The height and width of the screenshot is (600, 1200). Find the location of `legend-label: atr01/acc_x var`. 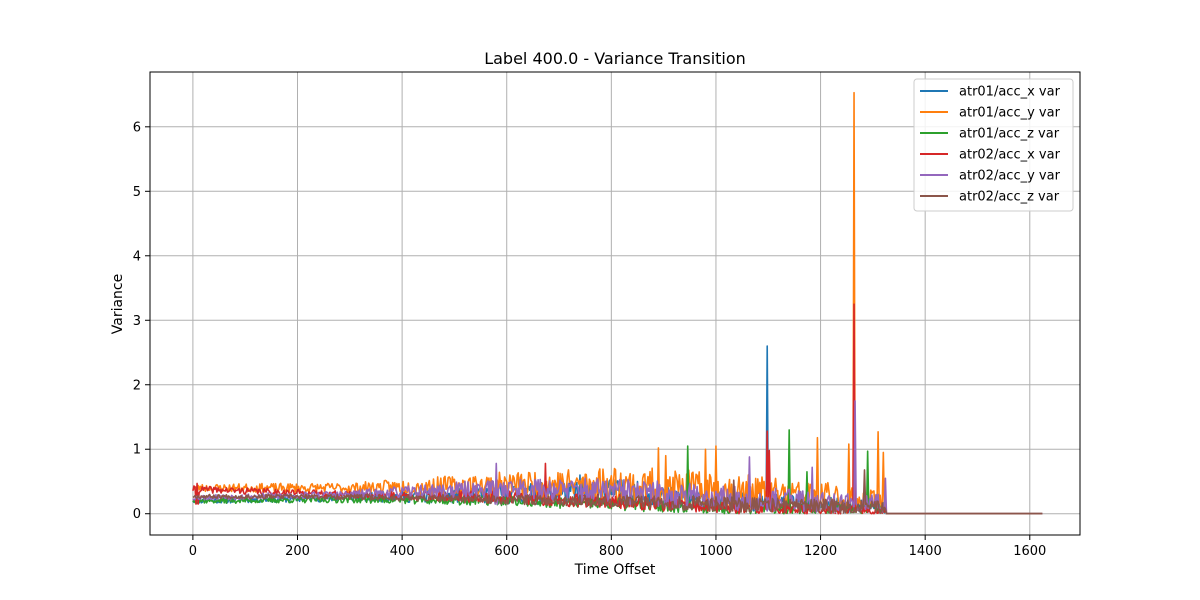

legend-label: atr01/acc_x var is located at coordinates (1010, 92).